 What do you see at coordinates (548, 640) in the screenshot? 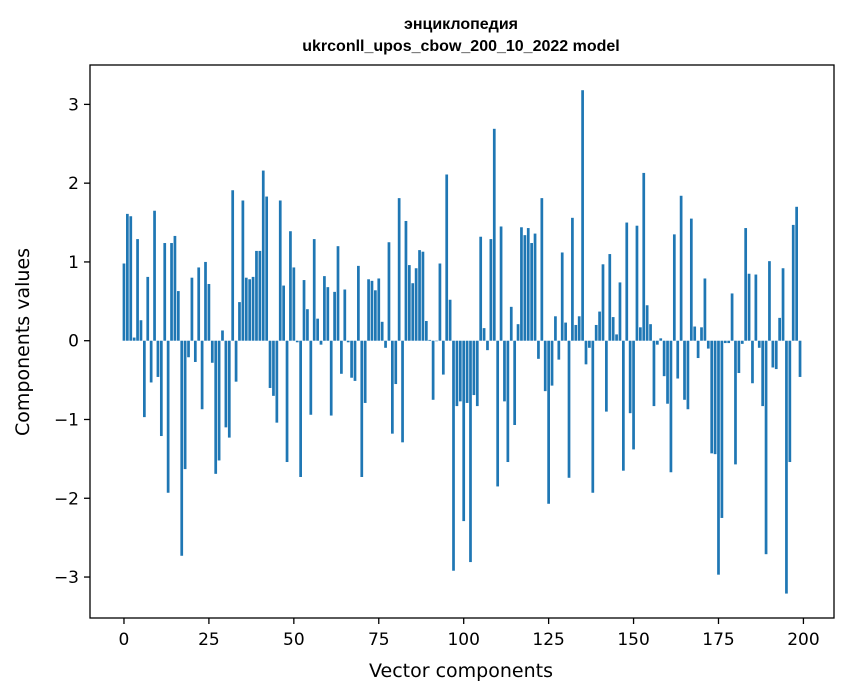
I see `x-tick-label: 125` at bounding box center [548, 640].